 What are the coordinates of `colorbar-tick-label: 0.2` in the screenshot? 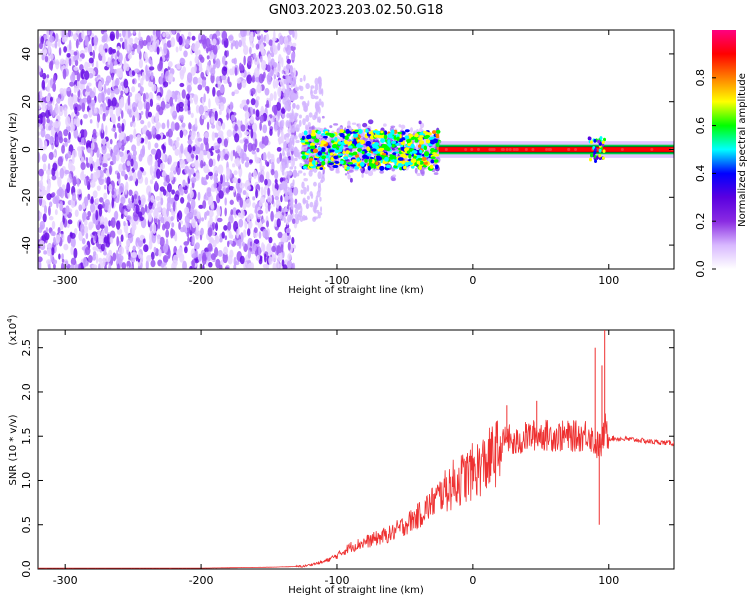 It's located at (700, 221).